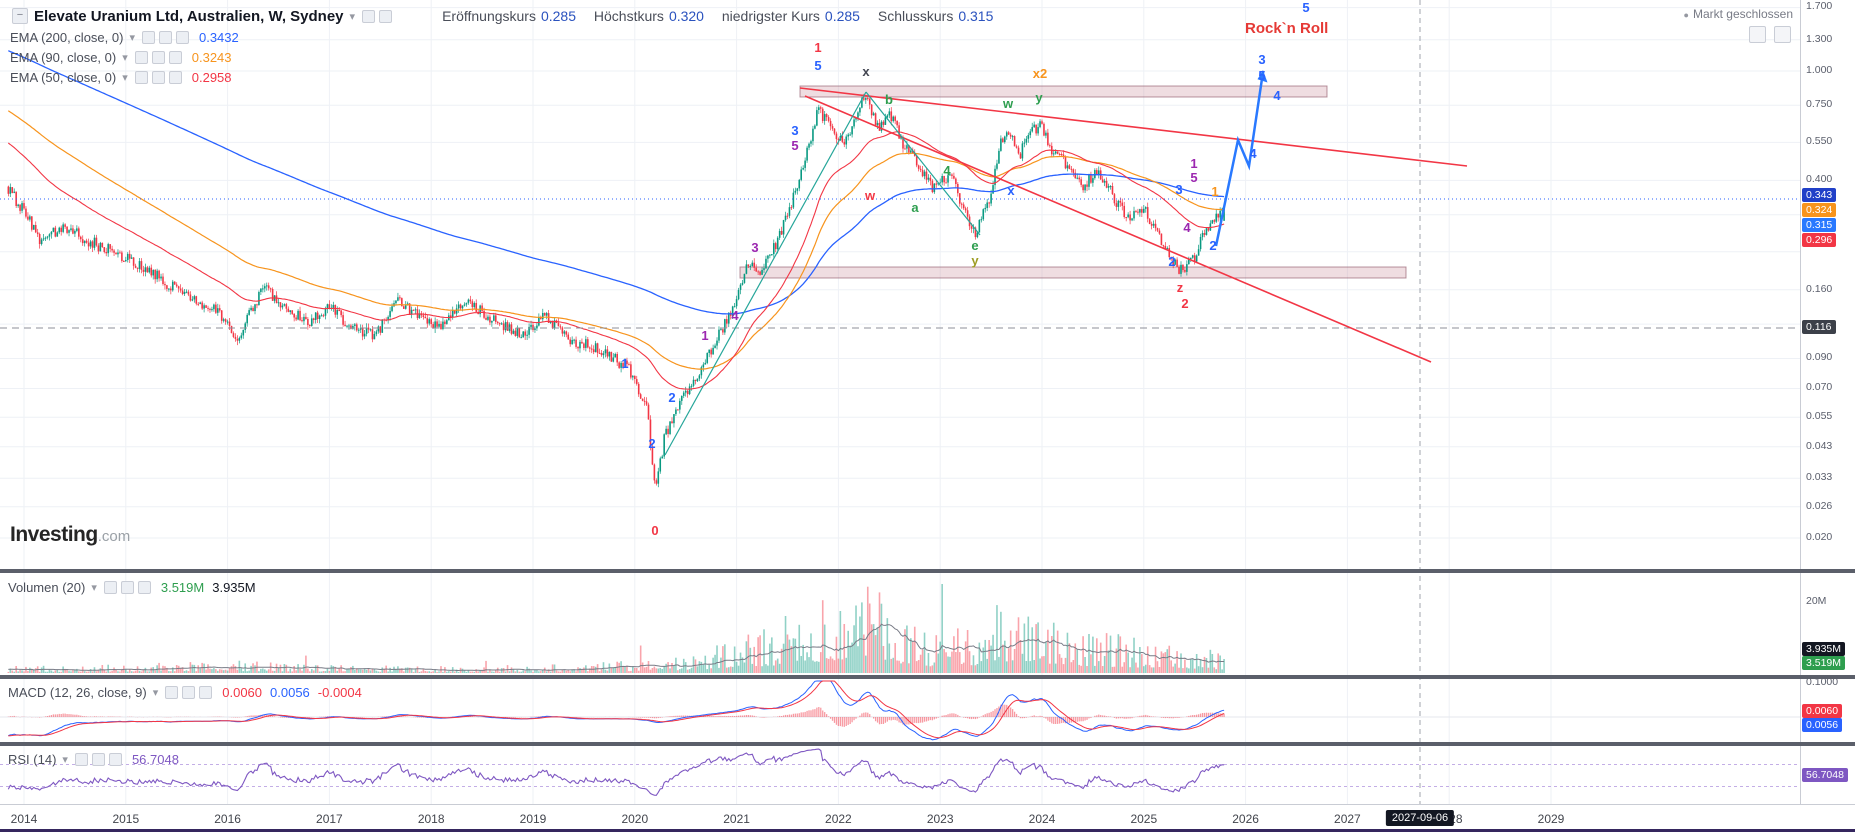  I want to click on time-axis-year: 2024, so click(1042, 819).